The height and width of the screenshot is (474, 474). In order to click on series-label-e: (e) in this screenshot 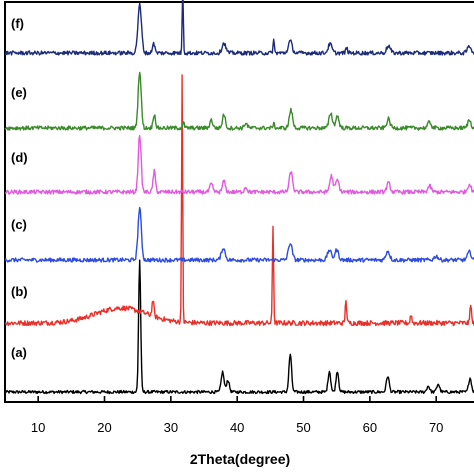, I will do `click(19, 92)`.